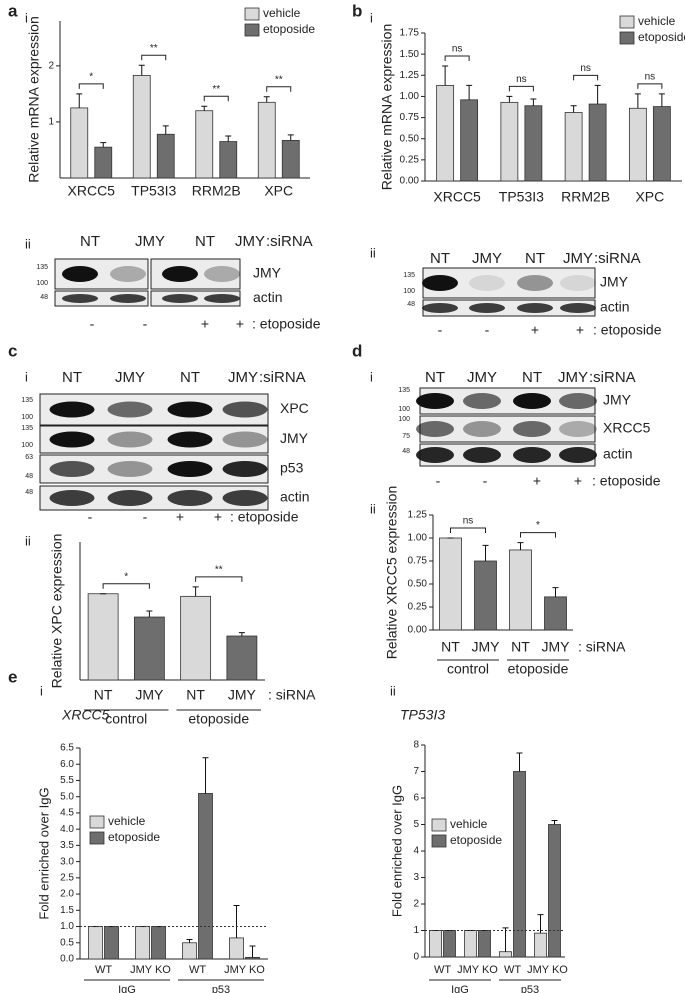 Image resolution: width=685 pixels, height=993 pixels. What do you see at coordinates (278, 191) in the screenshot?
I see `x-tick-label: XPC` at bounding box center [278, 191].